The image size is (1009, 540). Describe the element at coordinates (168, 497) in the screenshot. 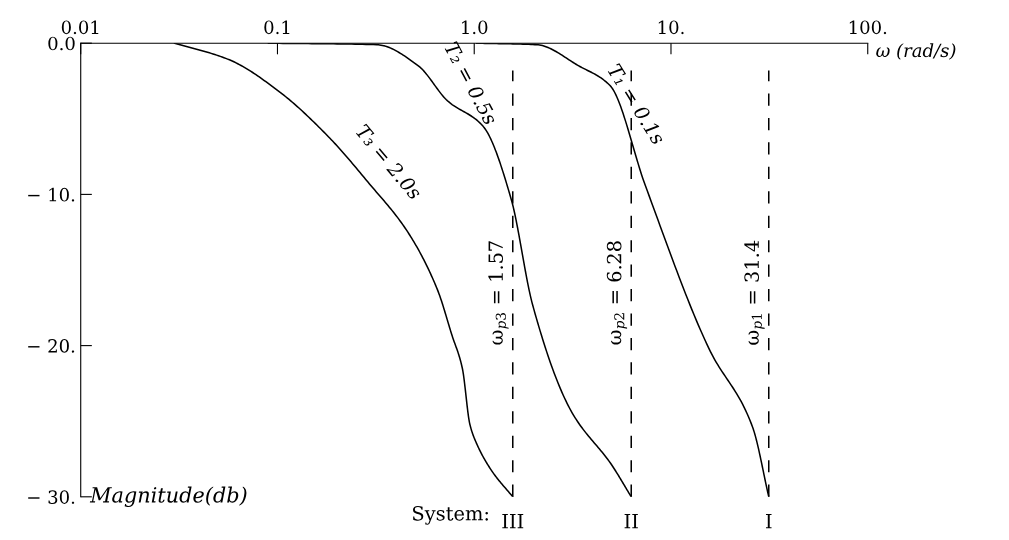

I see `y-axis-title: Magnitude(db)` at that location.